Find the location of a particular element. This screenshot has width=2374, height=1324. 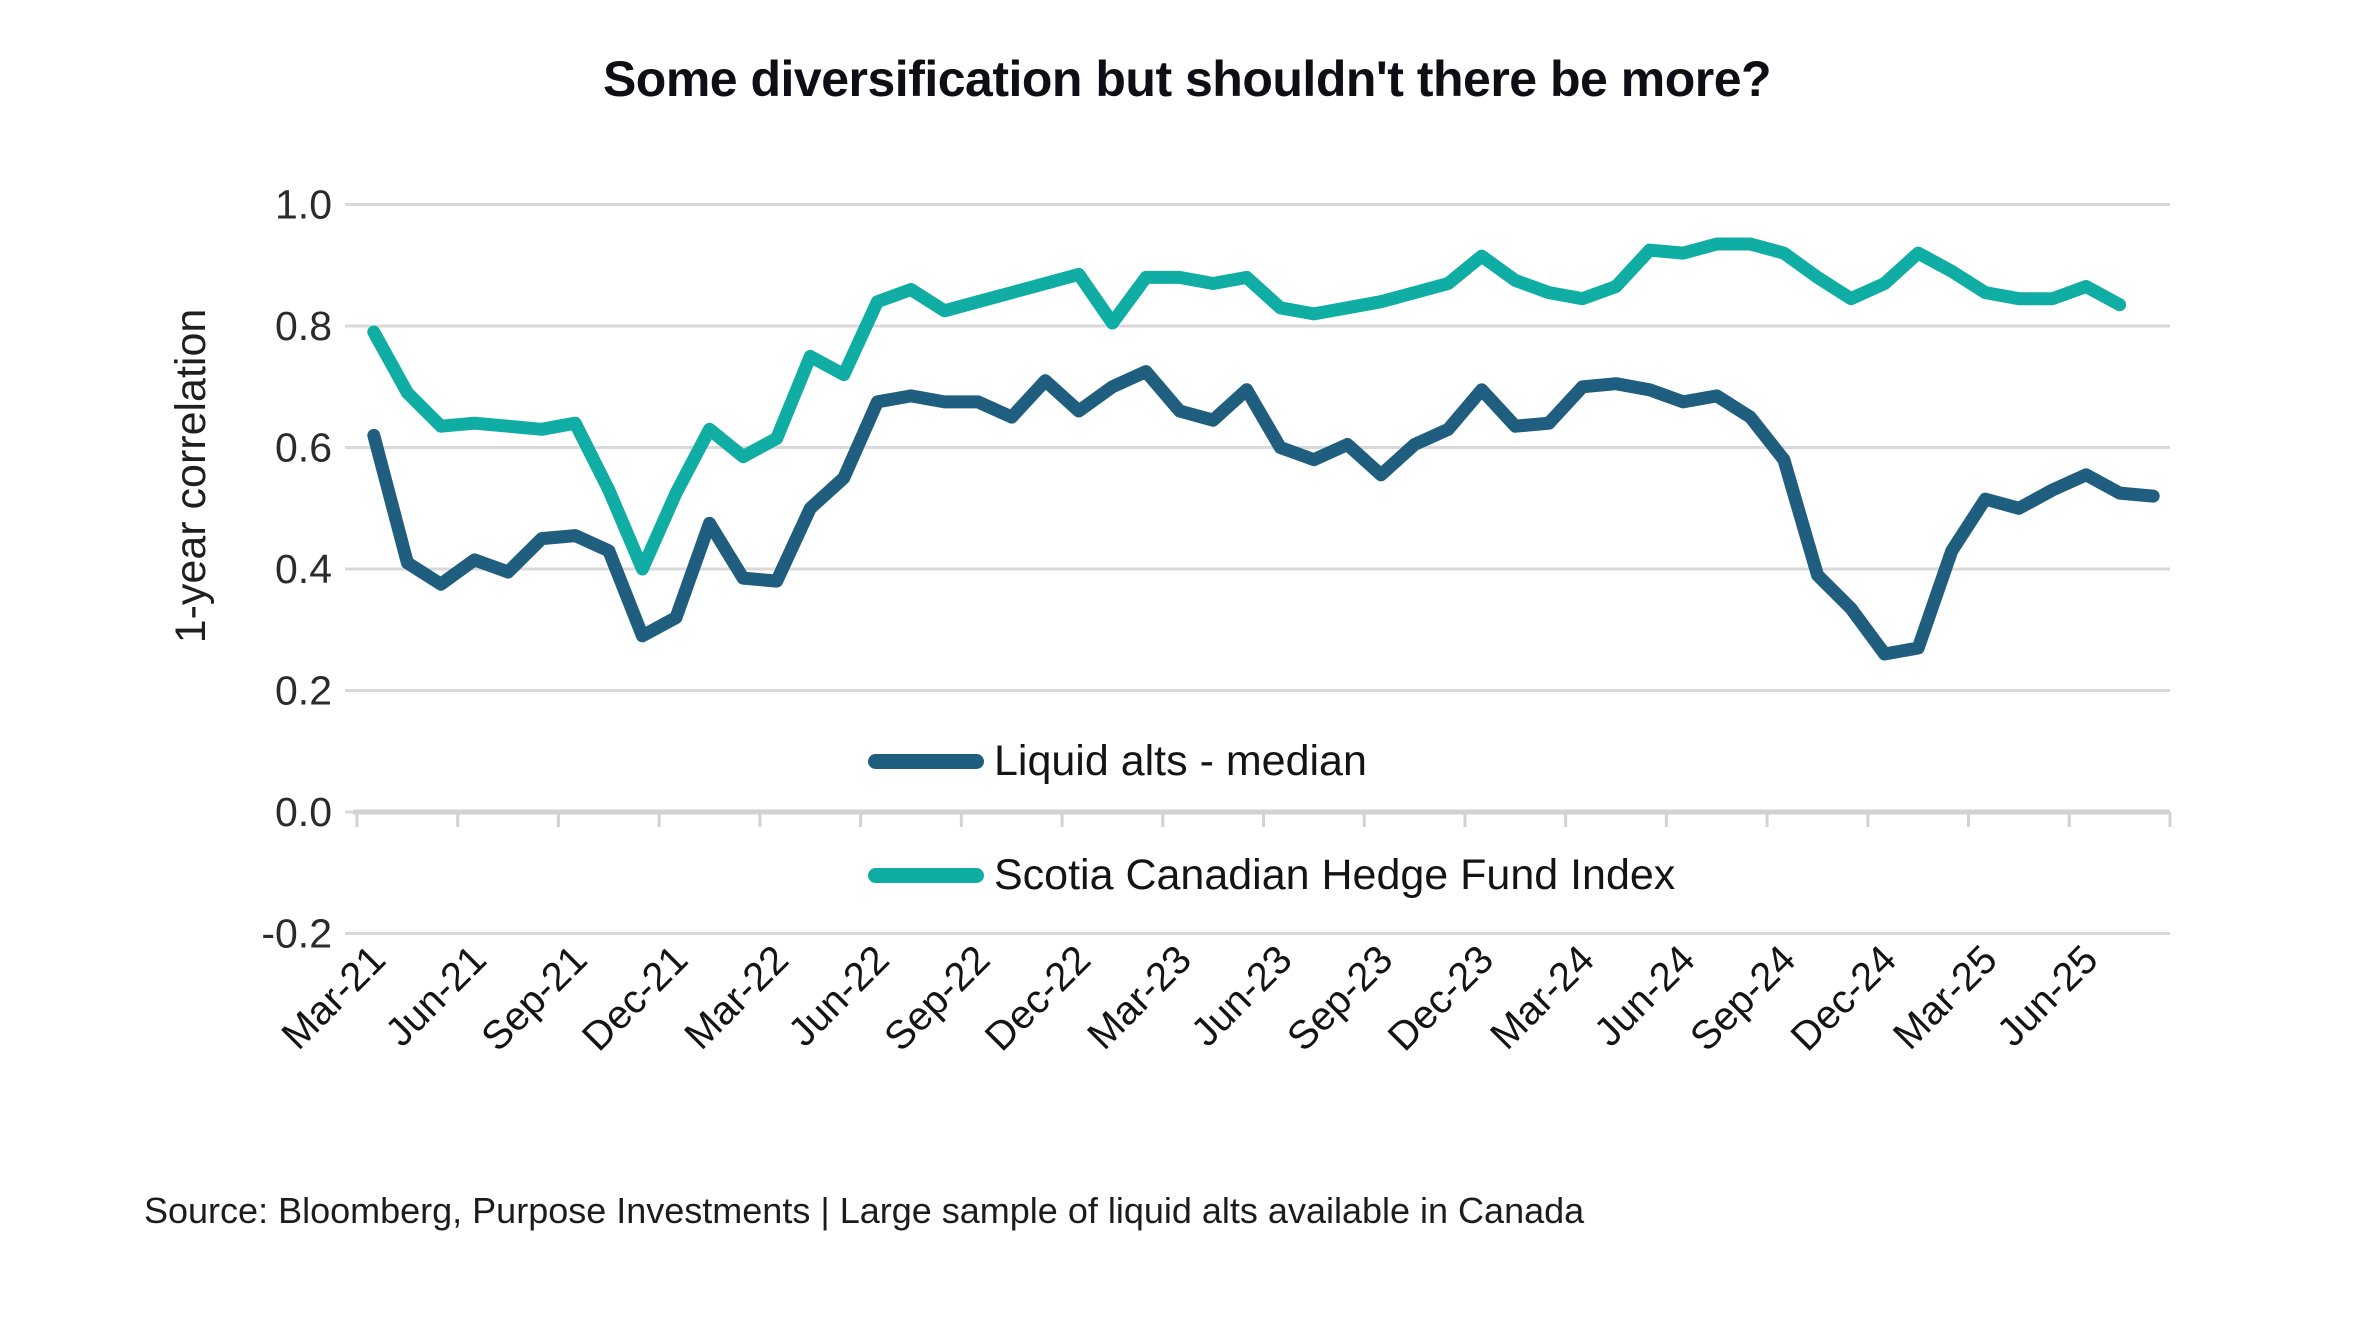

x-tick-label: Sep-24 is located at coordinates (1743, 998).